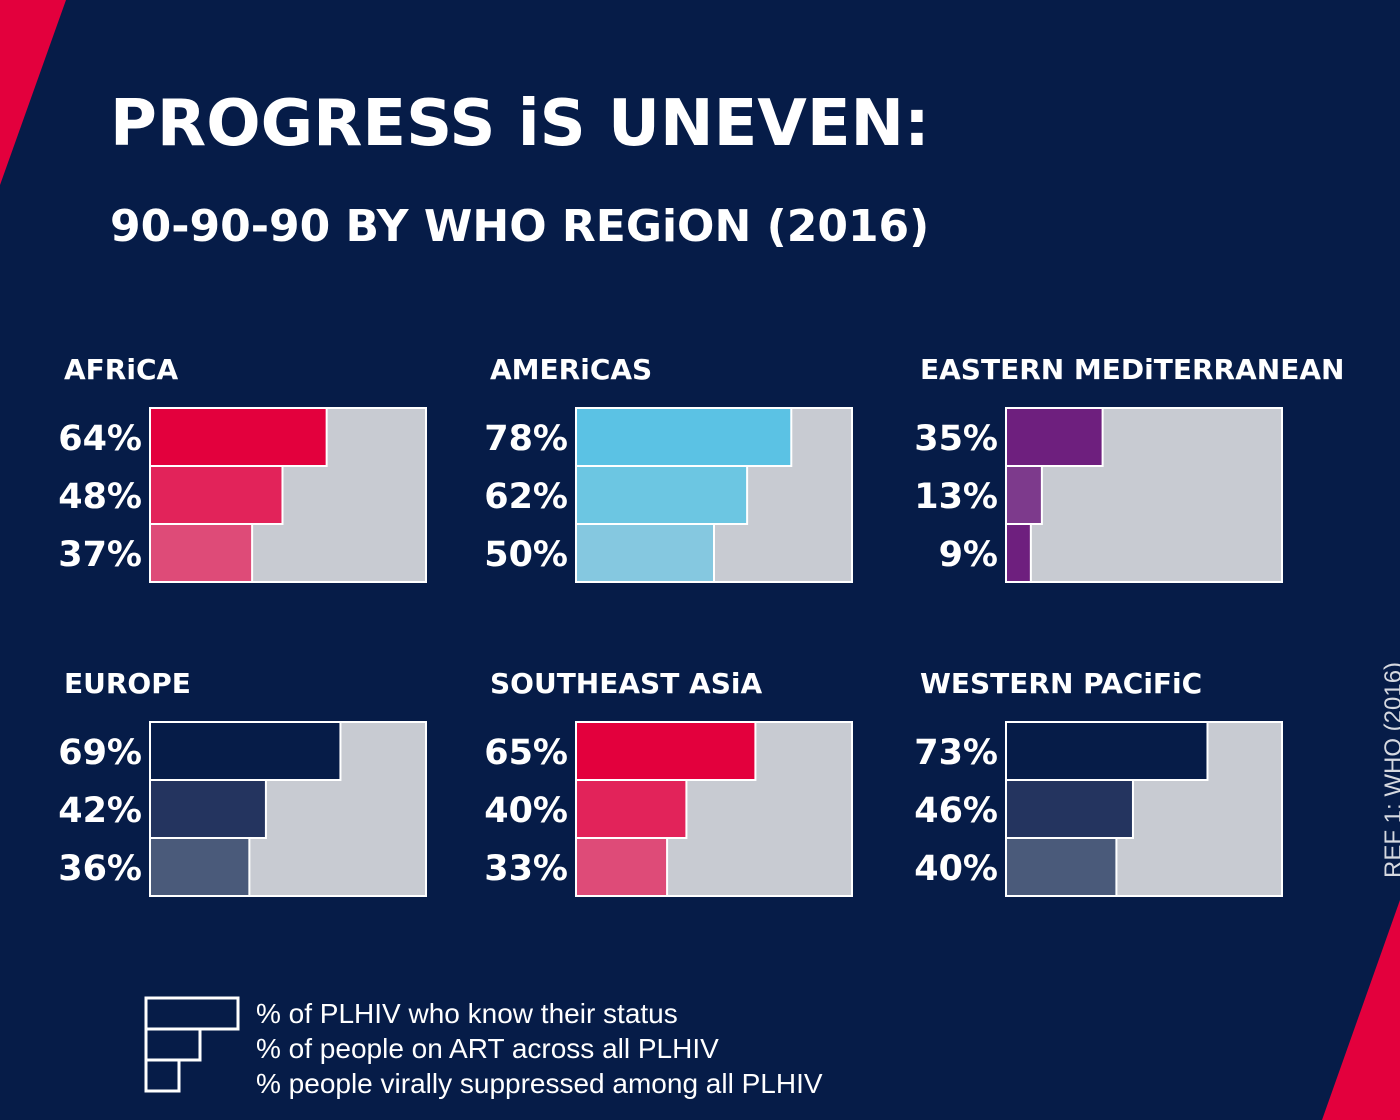 This screenshot has width=1400, height=1120. I want to click on legend-stair-icon, so click(192, 1044).